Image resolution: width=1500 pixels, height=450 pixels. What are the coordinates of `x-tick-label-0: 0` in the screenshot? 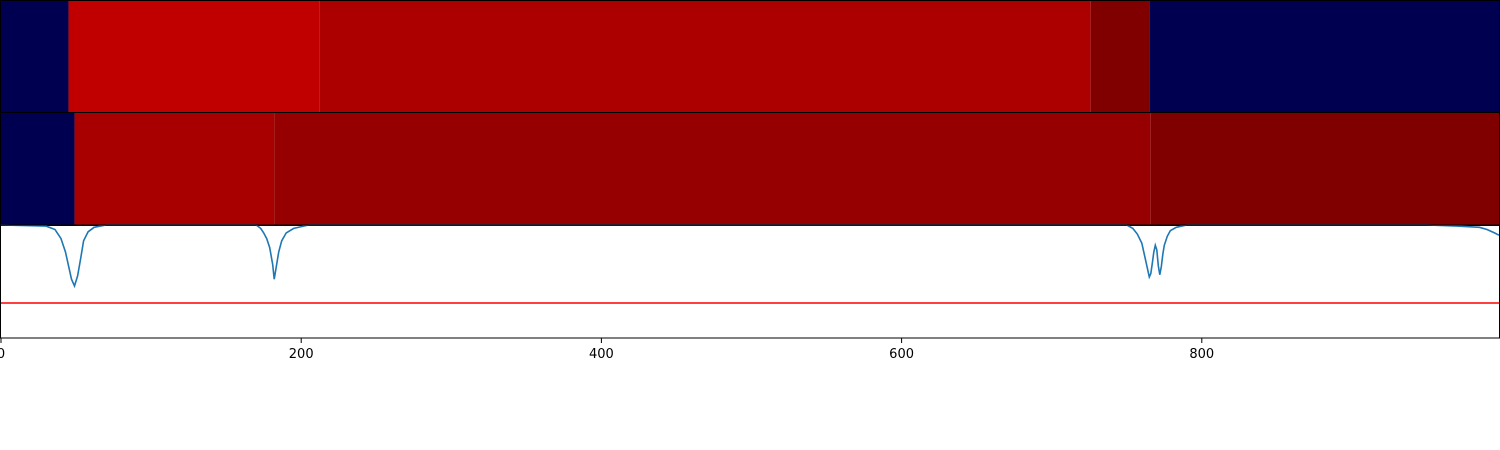 It's located at (2, 354).